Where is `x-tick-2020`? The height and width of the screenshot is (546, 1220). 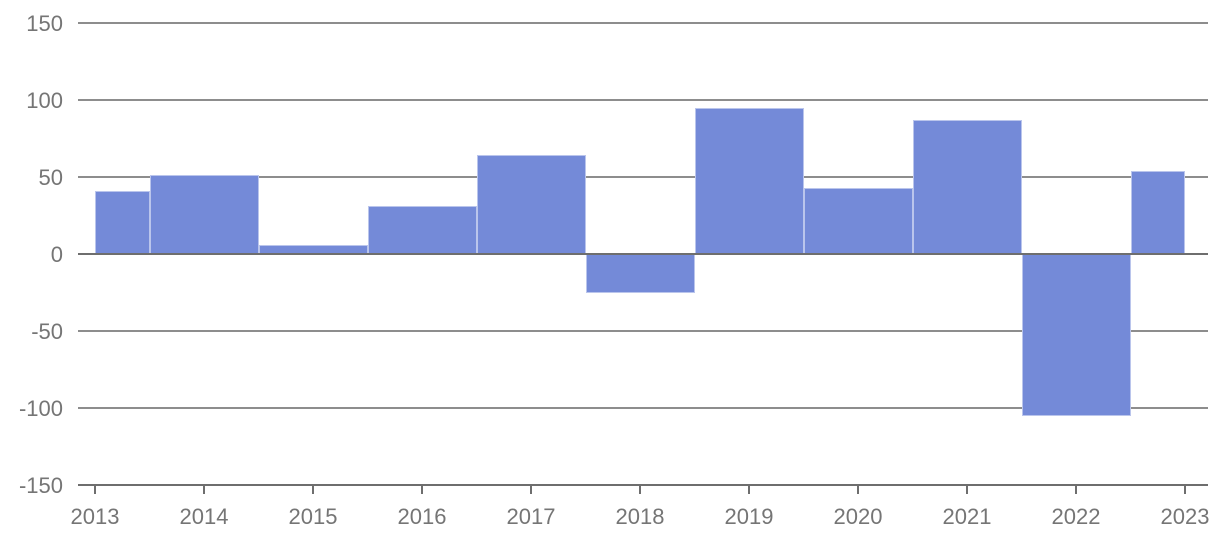
x-tick-2020 is located at coordinates (858, 489).